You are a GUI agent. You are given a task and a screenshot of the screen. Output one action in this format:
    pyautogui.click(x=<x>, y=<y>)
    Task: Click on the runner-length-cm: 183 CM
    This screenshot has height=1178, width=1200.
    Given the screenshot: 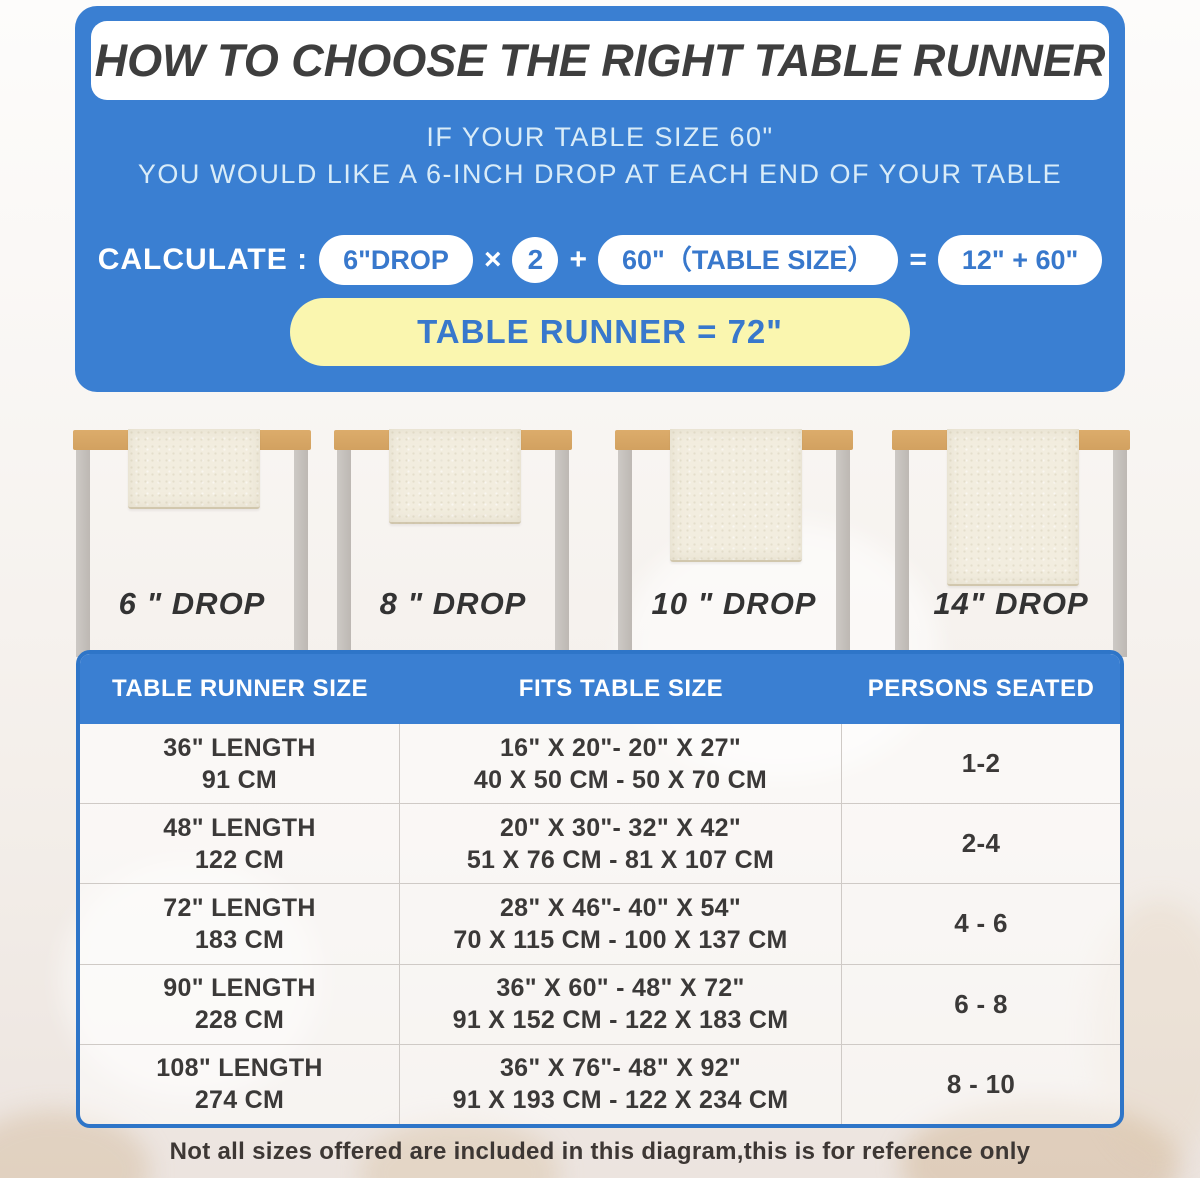 What is the action you would take?
    pyautogui.click(x=239, y=940)
    